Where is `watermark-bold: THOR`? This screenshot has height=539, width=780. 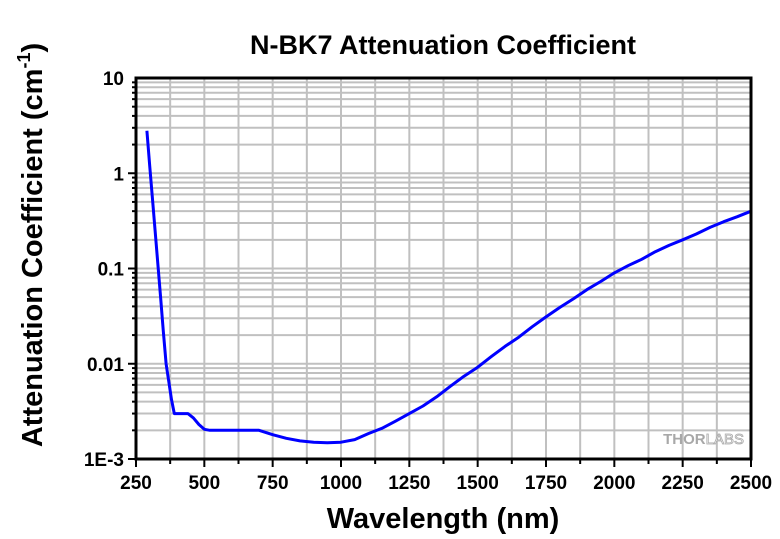
watermark-bold: THOR is located at coordinates (684, 439).